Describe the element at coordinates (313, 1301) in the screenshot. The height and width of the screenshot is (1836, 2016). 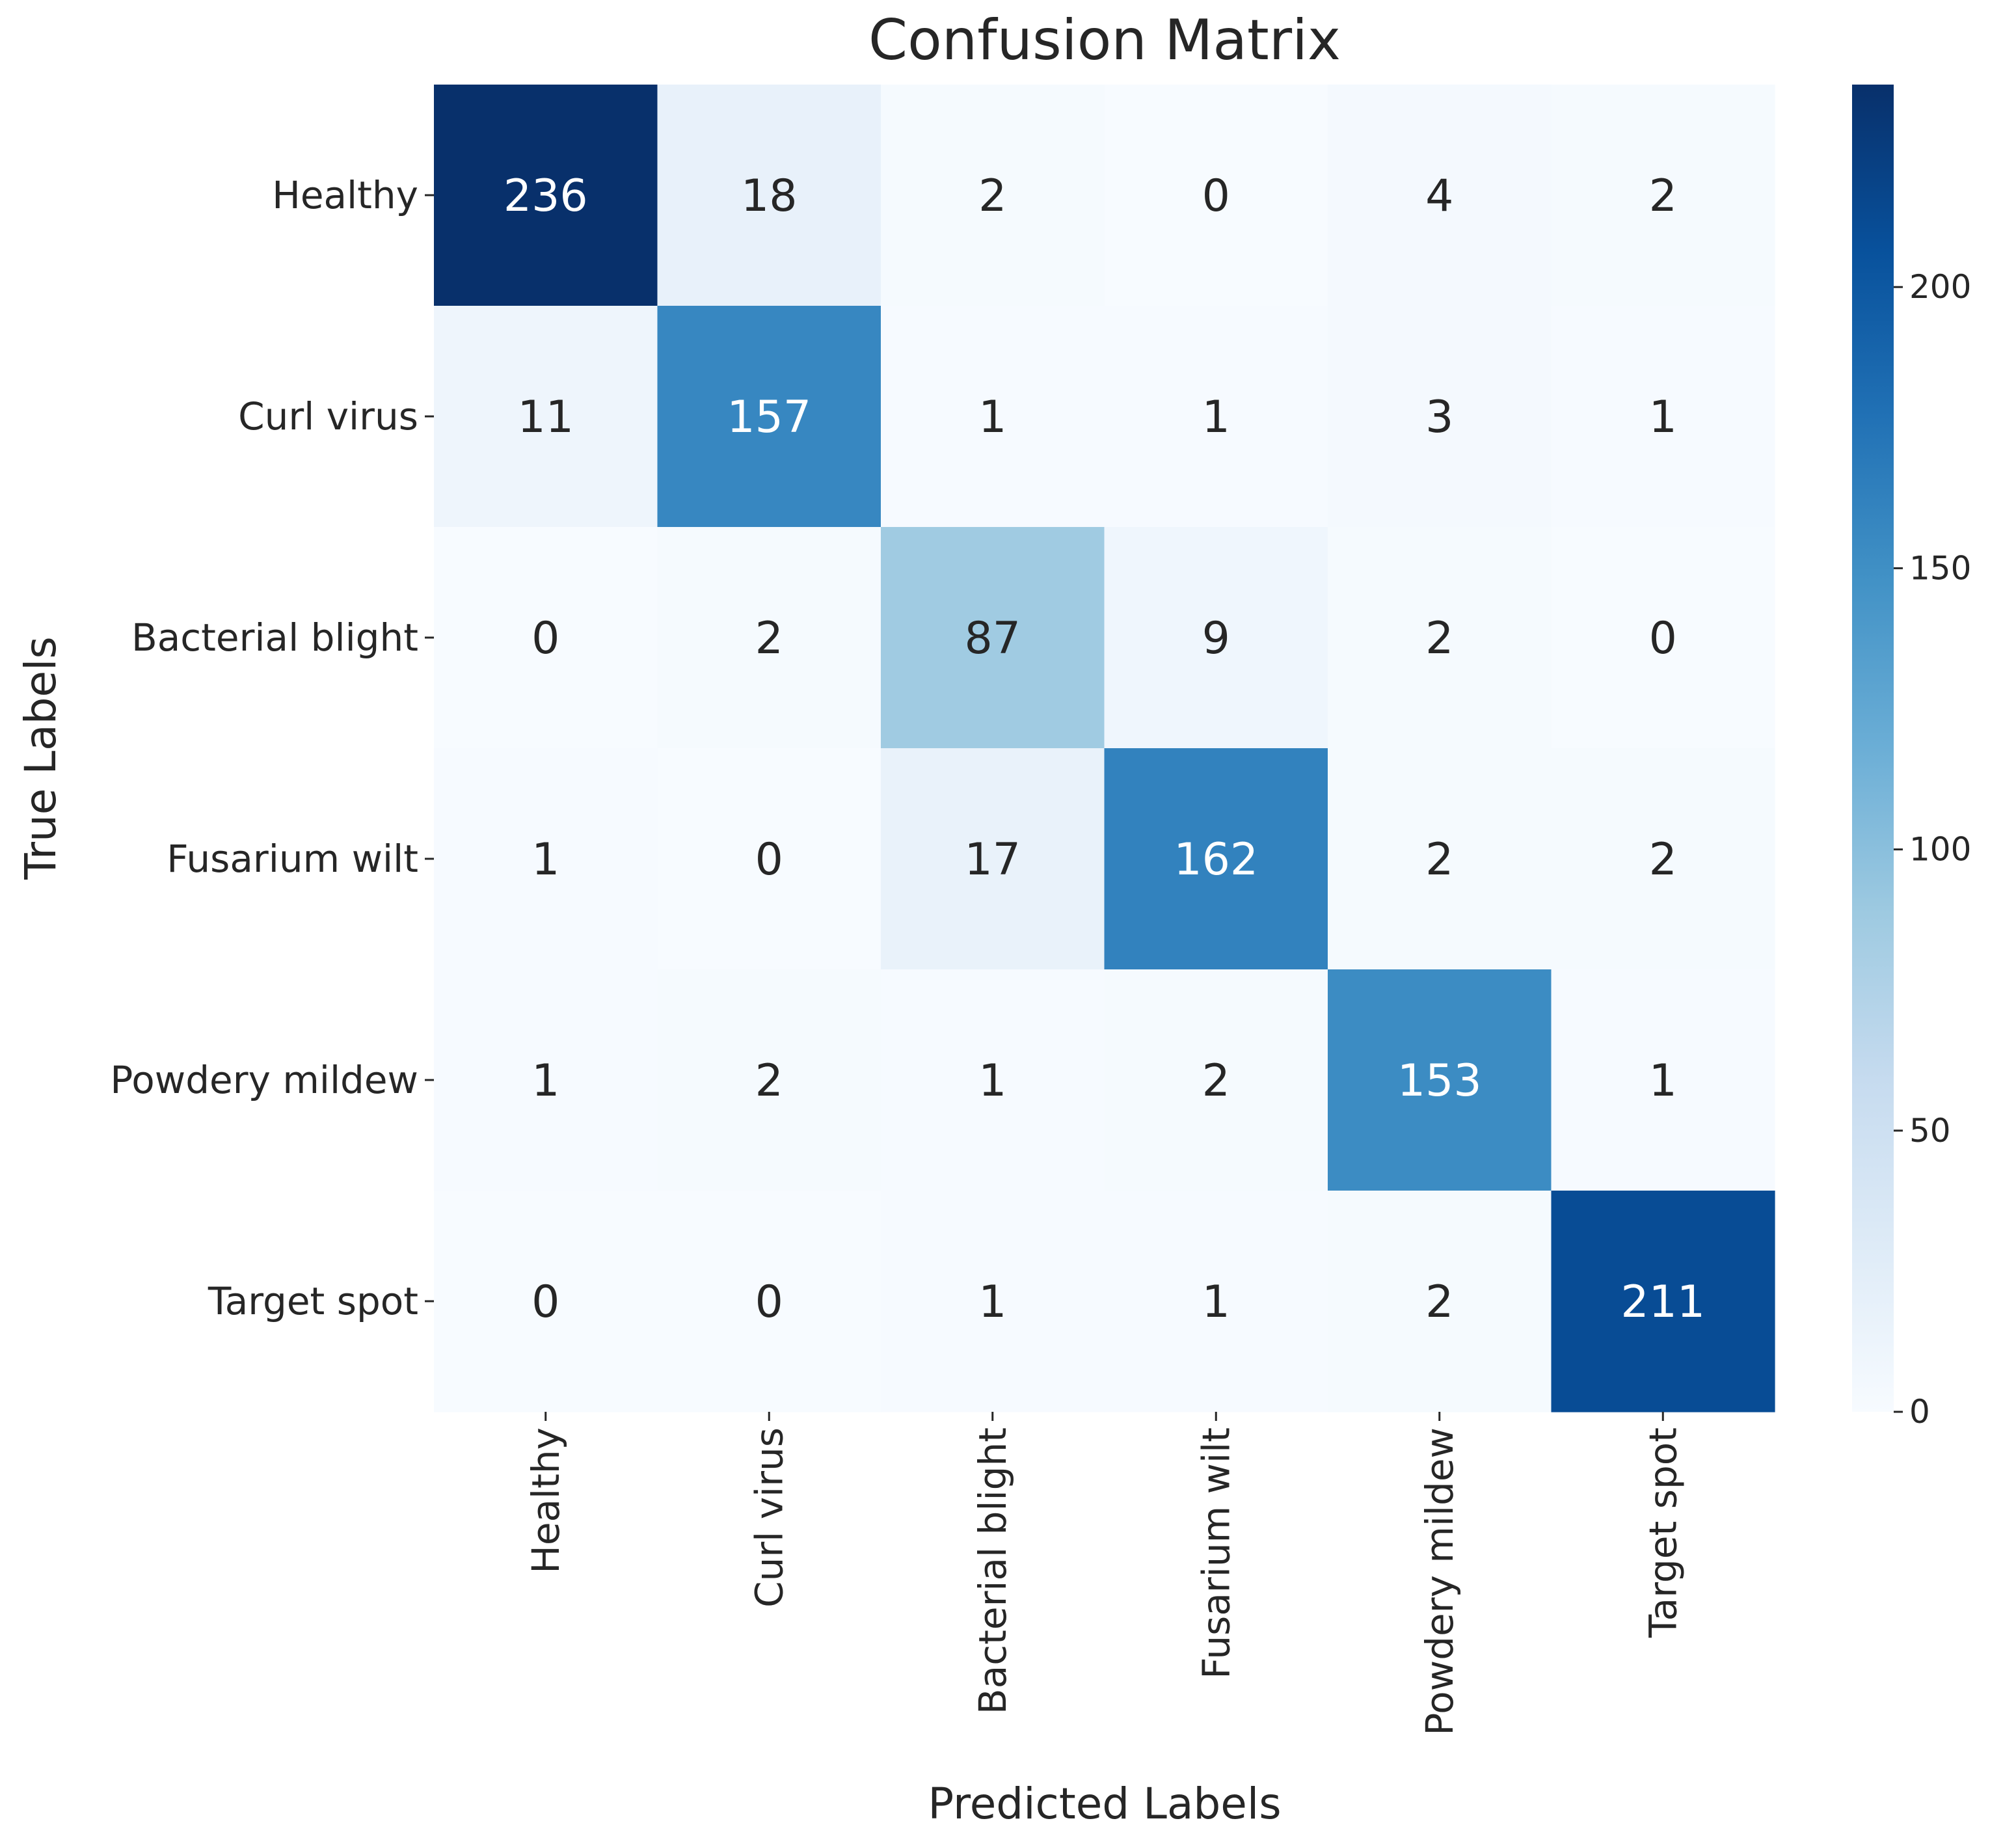
I see `y-tick-label: Target spot` at that location.